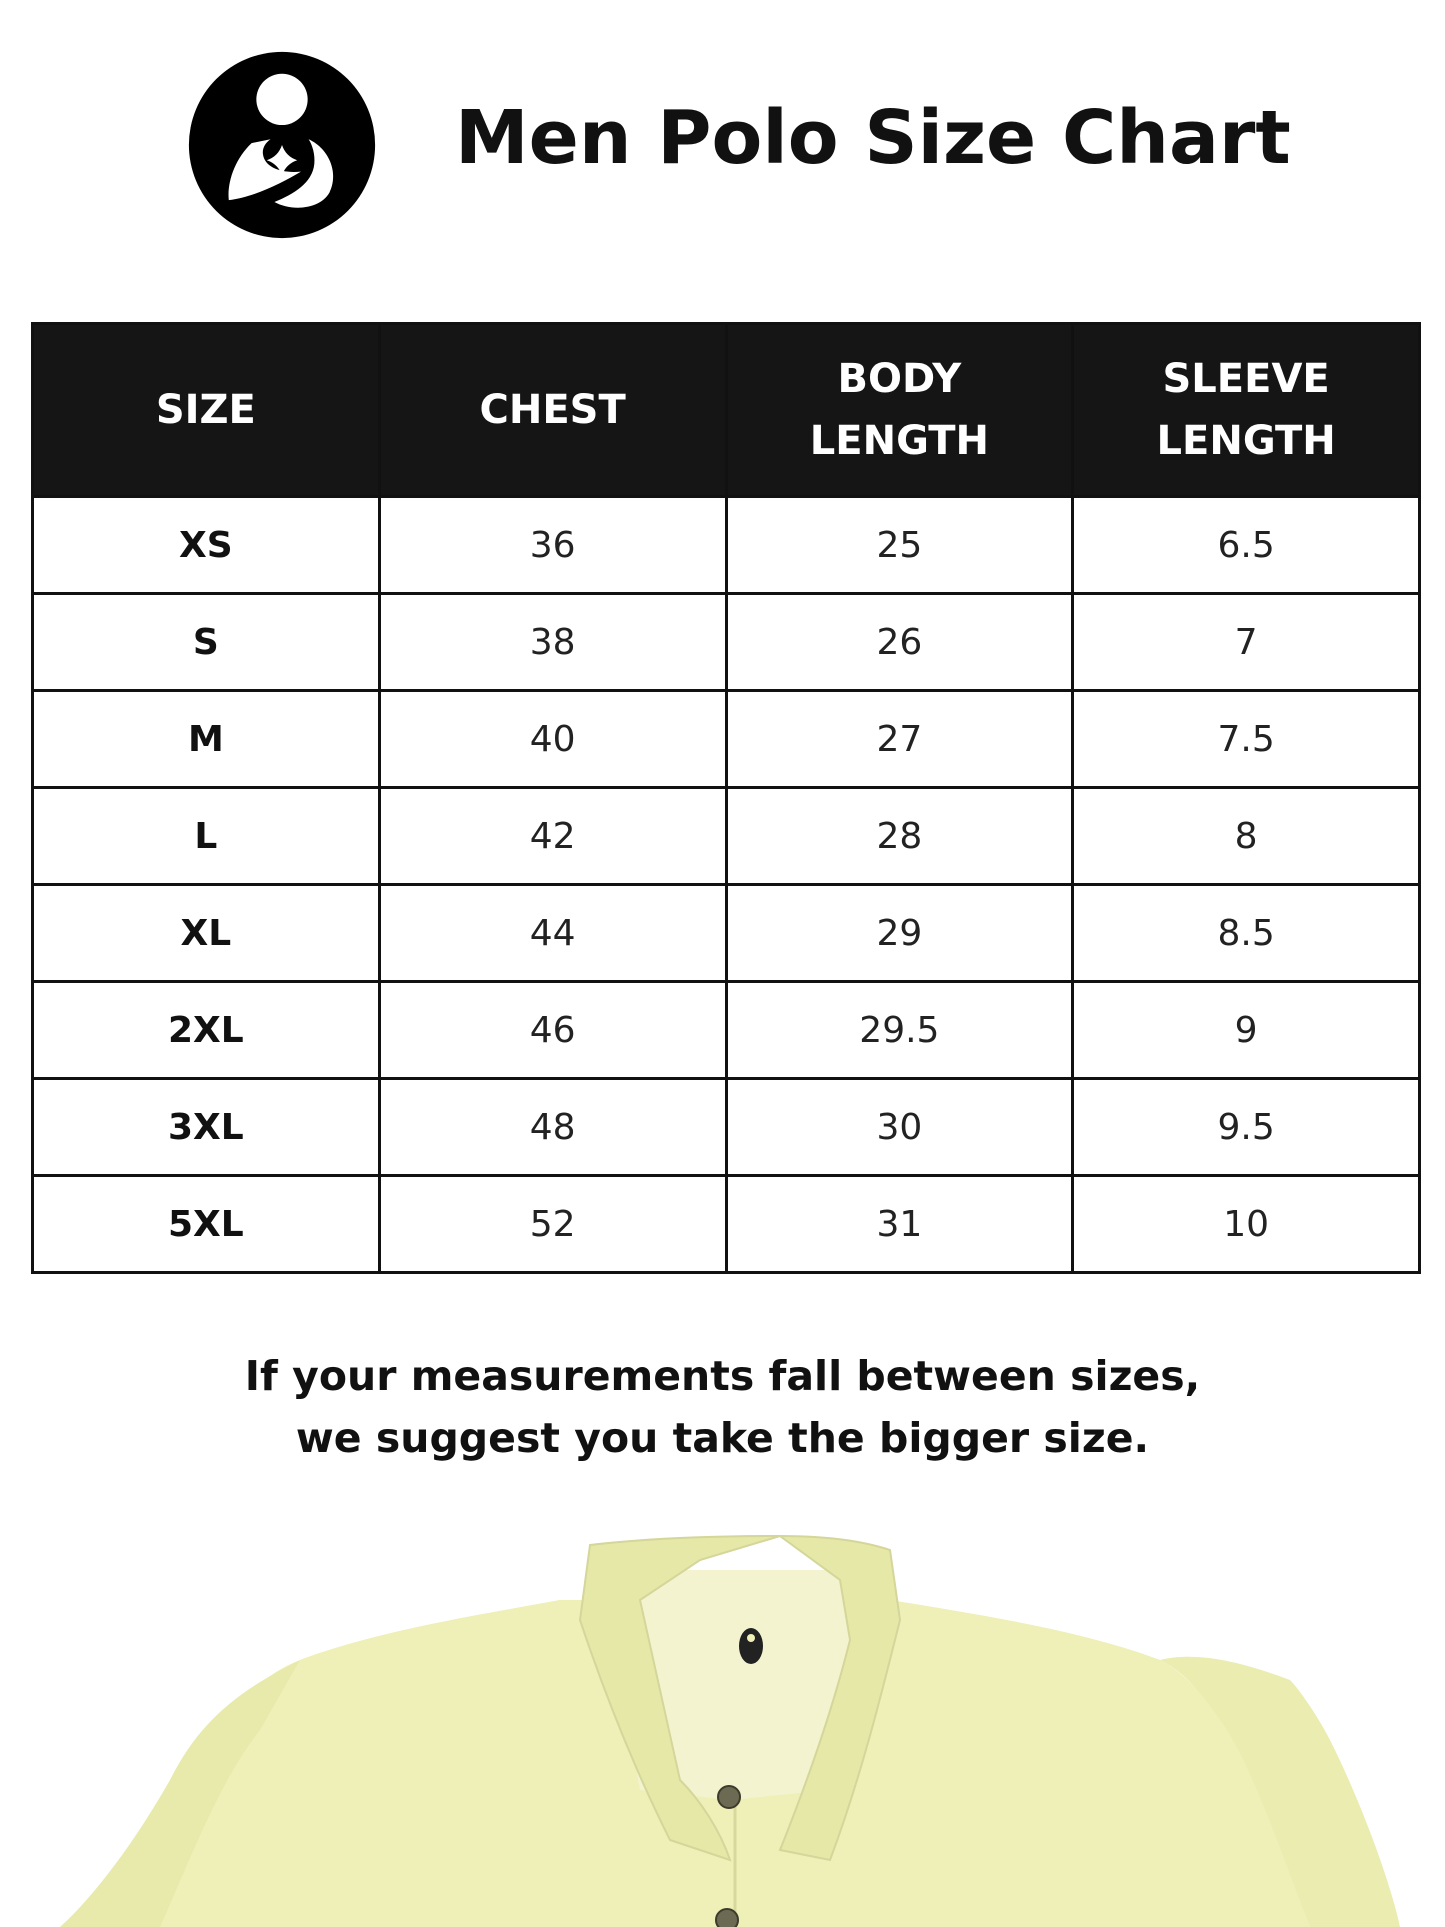  What do you see at coordinates (899, 933) in the screenshot?
I see `cell-body-length: 29` at bounding box center [899, 933].